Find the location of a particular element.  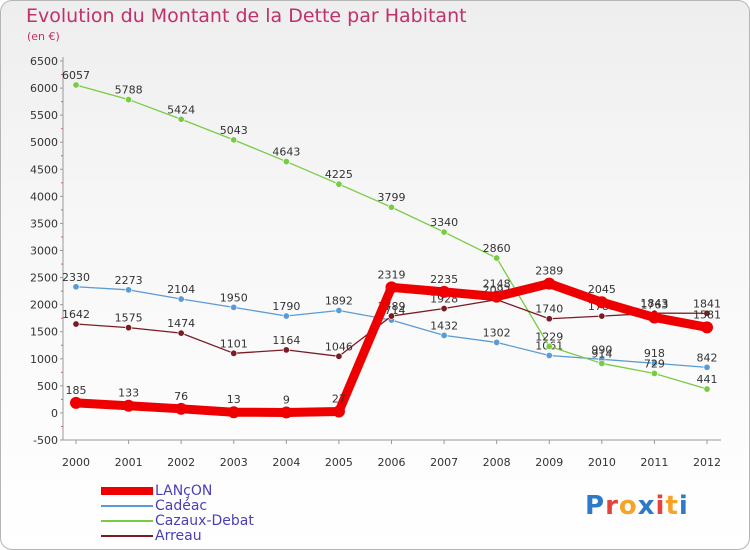

data-label: 2273 is located at coordinates (129, 280).